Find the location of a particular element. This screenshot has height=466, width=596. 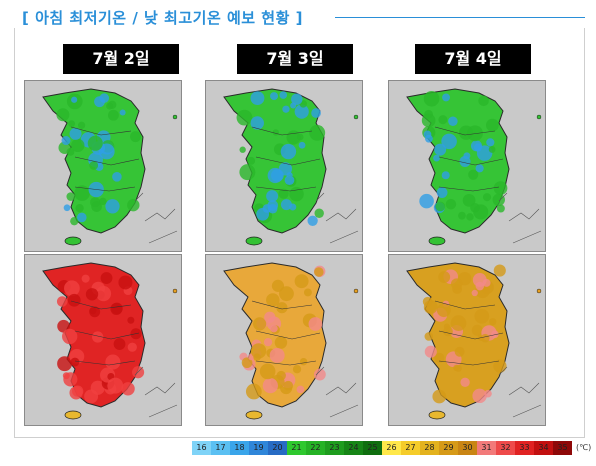

legend-cell: 17 is located at coordinates (220, 448).